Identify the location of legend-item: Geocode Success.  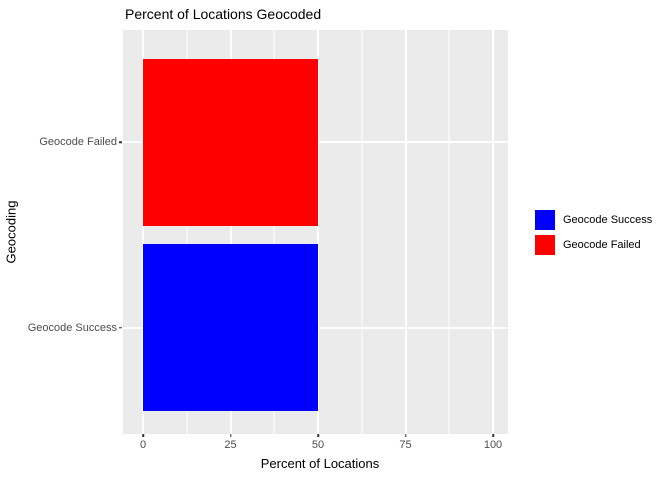
(593, 220).